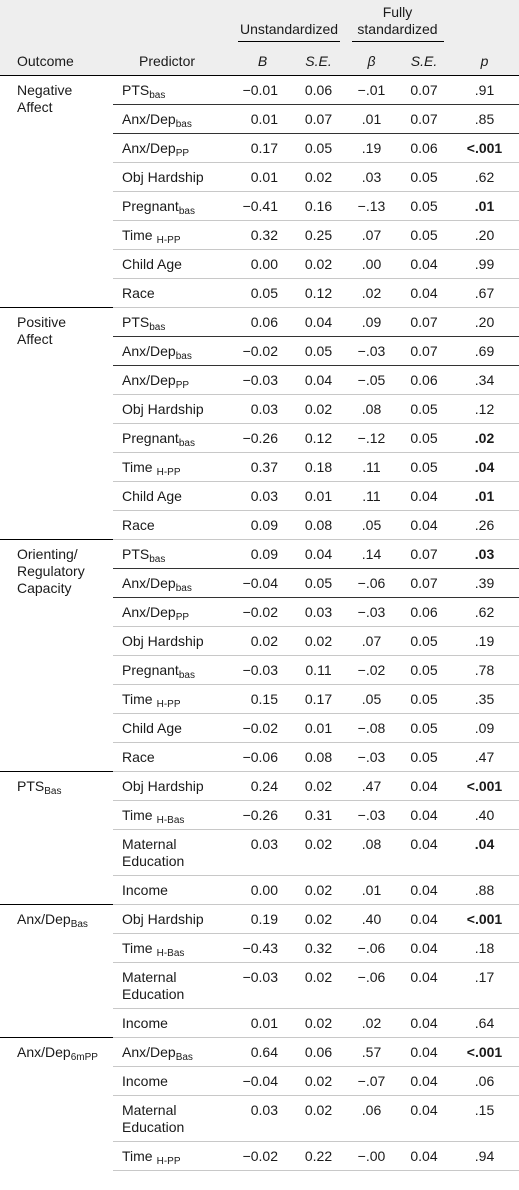 The height and width of the screenshot is (1190, 519). What do you see at coordinates (56, 191) in the screenshot?
I see `outcome-cell: Negative Affect` at bounding box center [56, 191].